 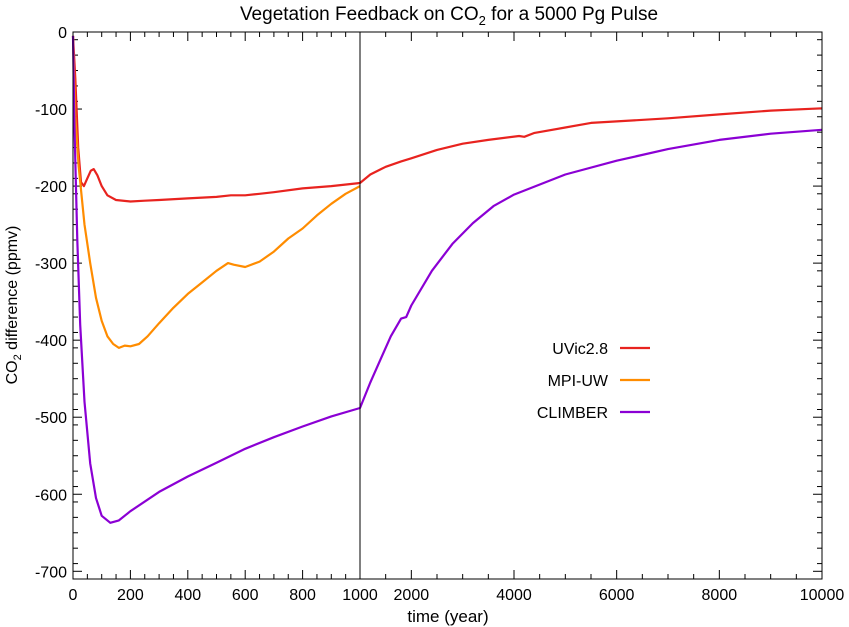 What do you see at coordinates (62, 33) in the screenshot?
I see `y-tick-label: 0` at bounding box center [62, 33].